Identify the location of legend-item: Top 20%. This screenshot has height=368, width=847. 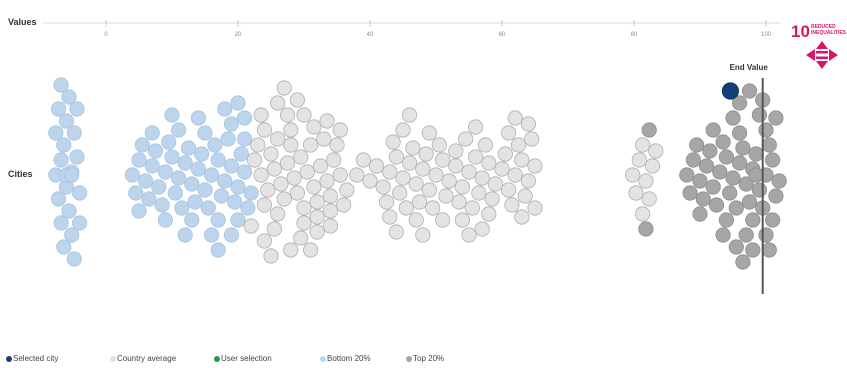
(446, 358).